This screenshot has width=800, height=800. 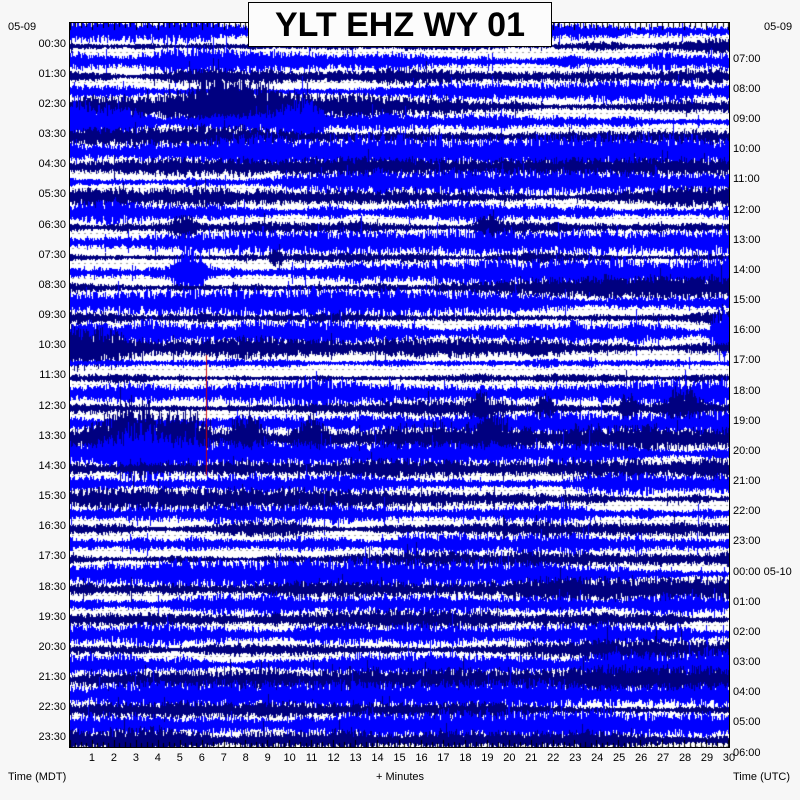 I want to click on time-label-mdt: 14:30, so click(x=52, y=465).